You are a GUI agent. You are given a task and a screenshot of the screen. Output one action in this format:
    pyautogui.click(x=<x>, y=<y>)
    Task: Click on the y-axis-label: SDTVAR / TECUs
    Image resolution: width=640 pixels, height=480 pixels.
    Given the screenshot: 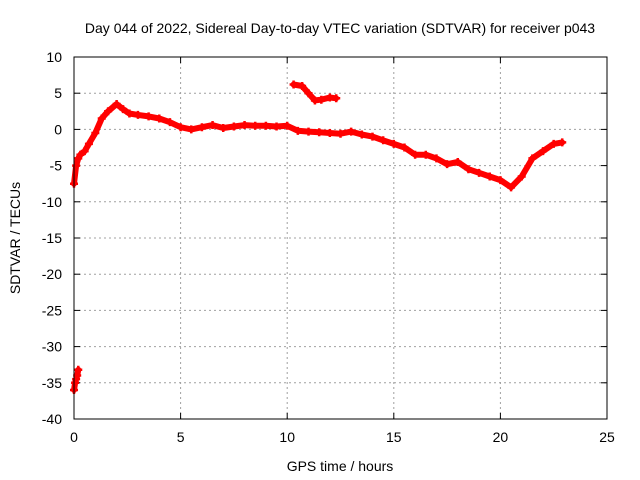 What is the action you would take?
    pyautogui.click(x=15, y=238)
    